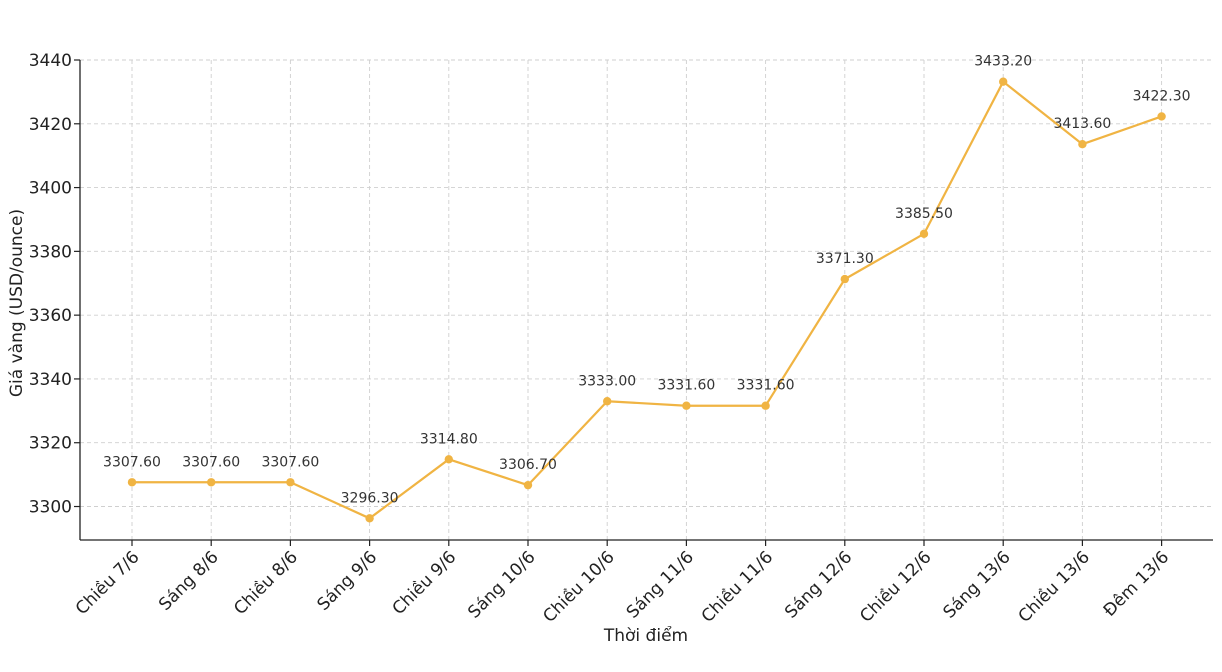 The width and height of the screenshot is (1222, 672). Describe the element at coordinates (348, 581) in the screenshot. I see `x-tick-label: Sáng 9/6` at that location.